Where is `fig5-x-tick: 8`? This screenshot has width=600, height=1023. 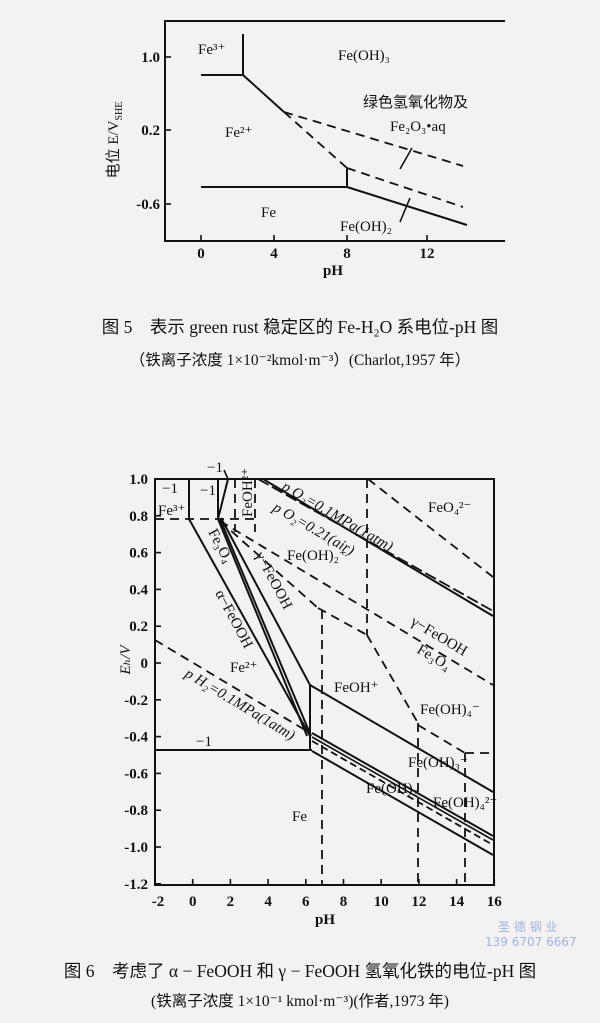 fig5-x-tick: 8 is located at coordinates (347, 254).